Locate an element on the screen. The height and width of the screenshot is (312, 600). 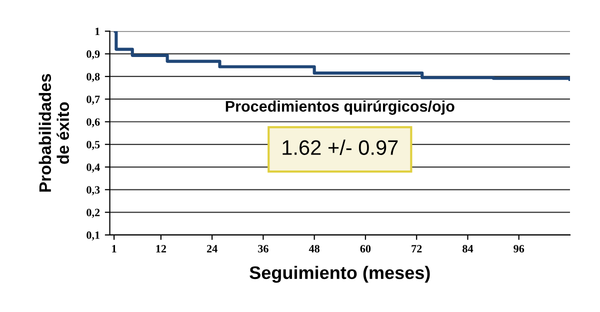
x-tick-label: 72 is located at coordinates (417, 248).